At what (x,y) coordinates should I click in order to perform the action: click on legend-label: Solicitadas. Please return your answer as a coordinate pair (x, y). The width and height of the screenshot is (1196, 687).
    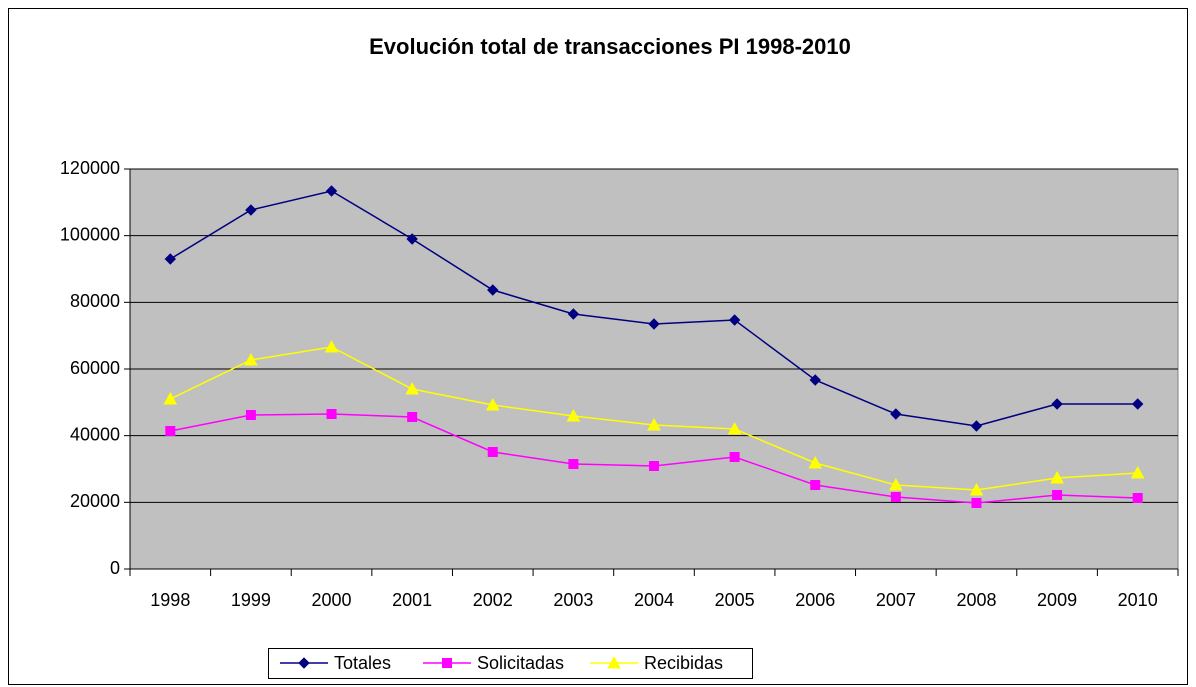
    Looking at the image, I should click on (520, 663).